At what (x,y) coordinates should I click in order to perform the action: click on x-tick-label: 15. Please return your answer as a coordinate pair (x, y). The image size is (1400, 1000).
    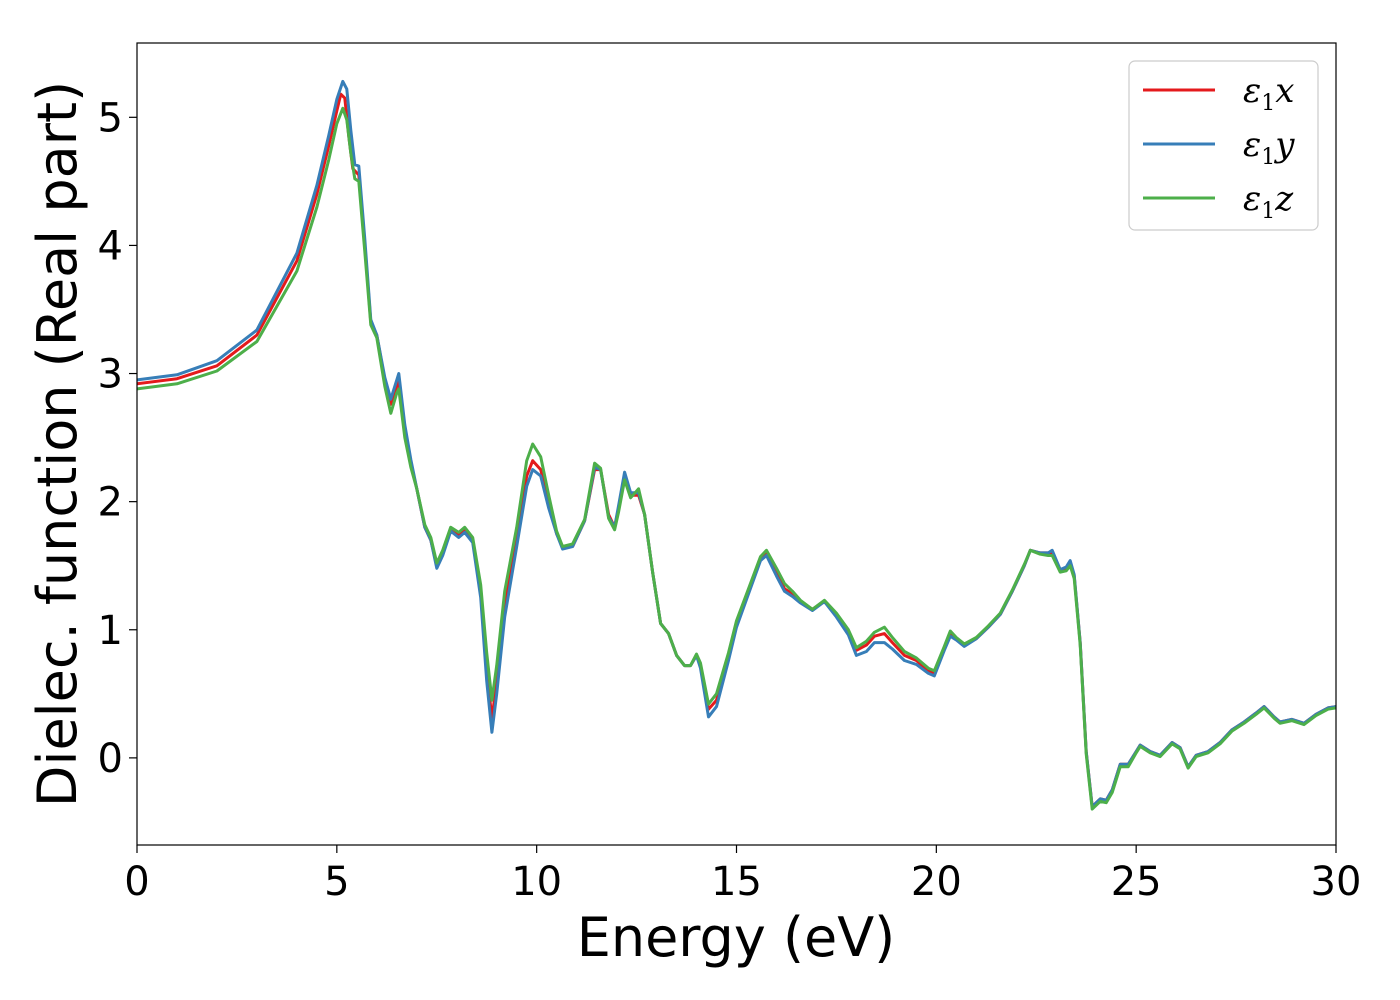
    Looking at the image, I should click on (736, 882).